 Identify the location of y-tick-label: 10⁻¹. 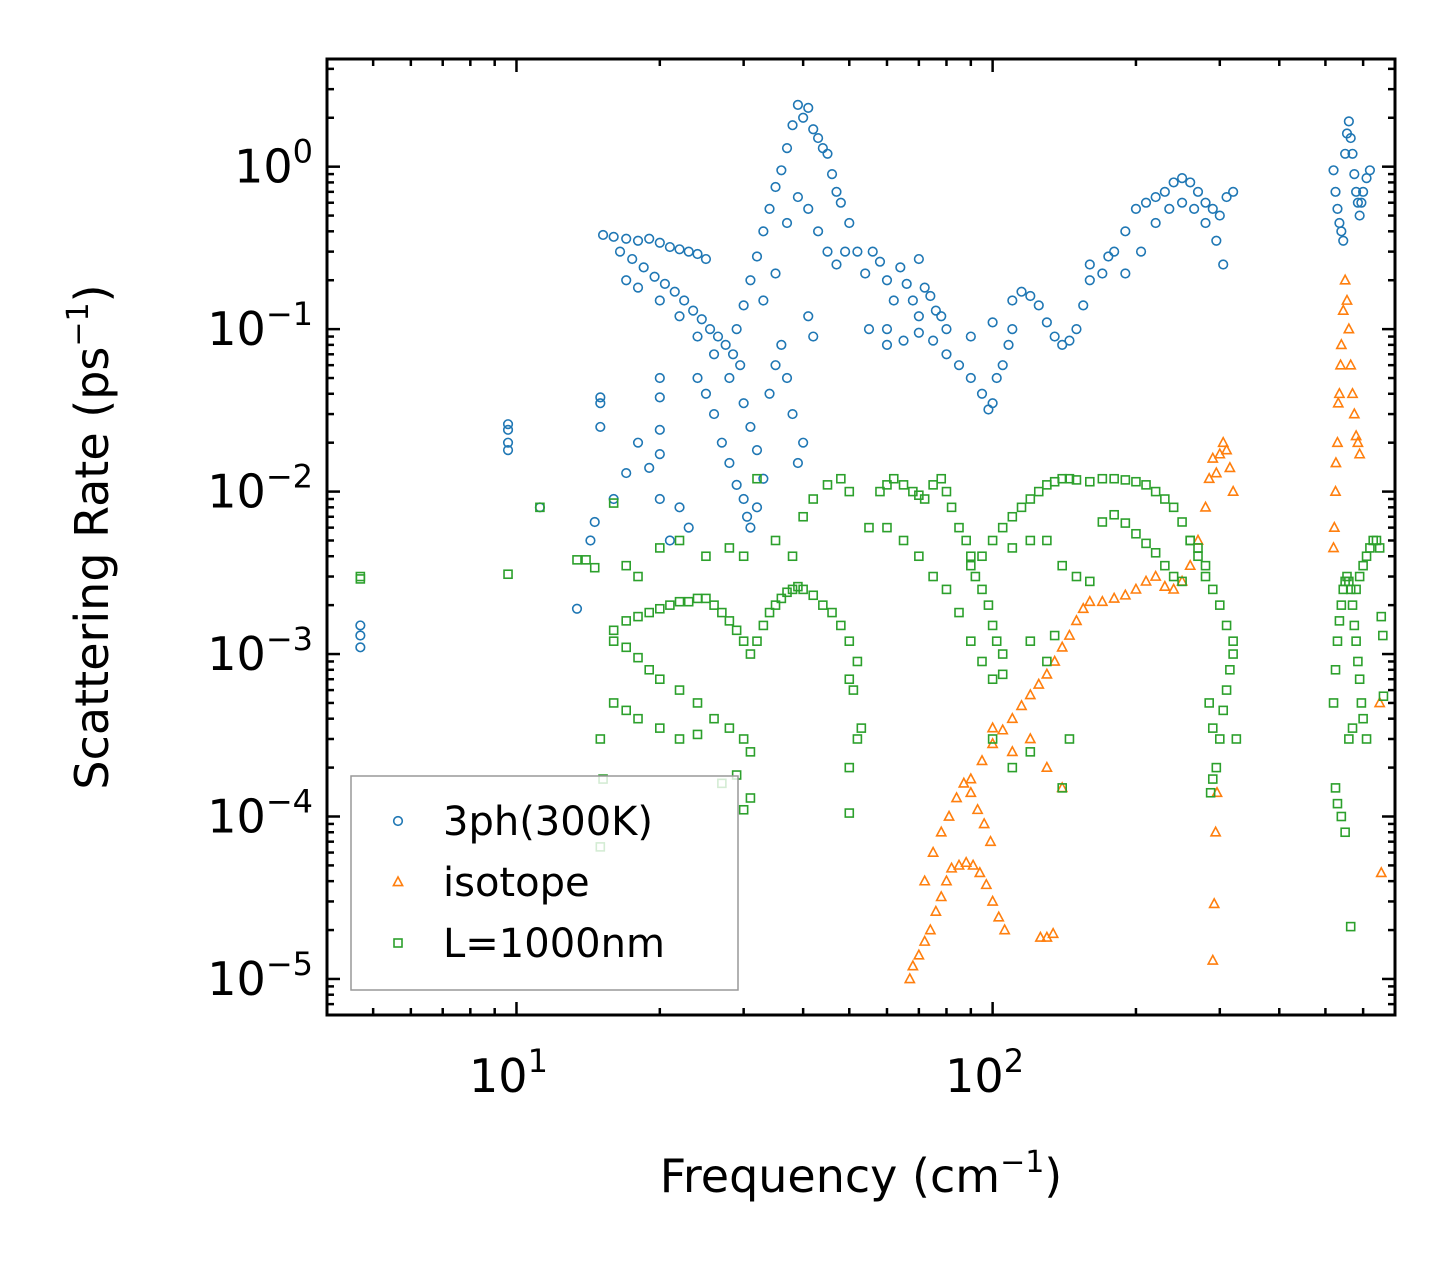
(260, 325).